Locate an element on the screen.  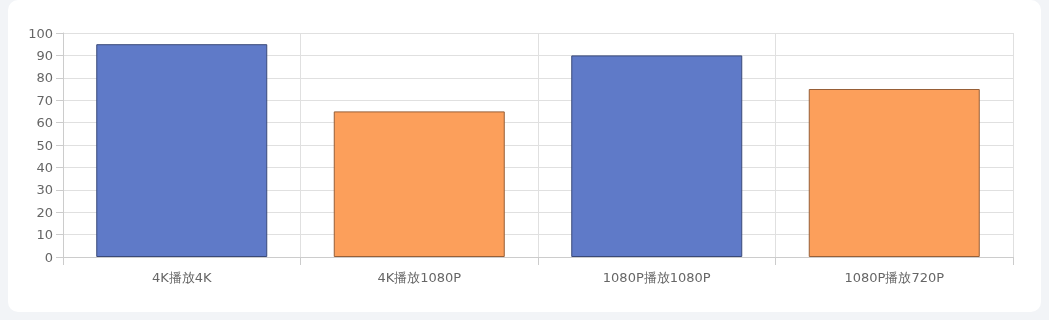
y-tick-label: 10 is located at coordinates (44, 235).